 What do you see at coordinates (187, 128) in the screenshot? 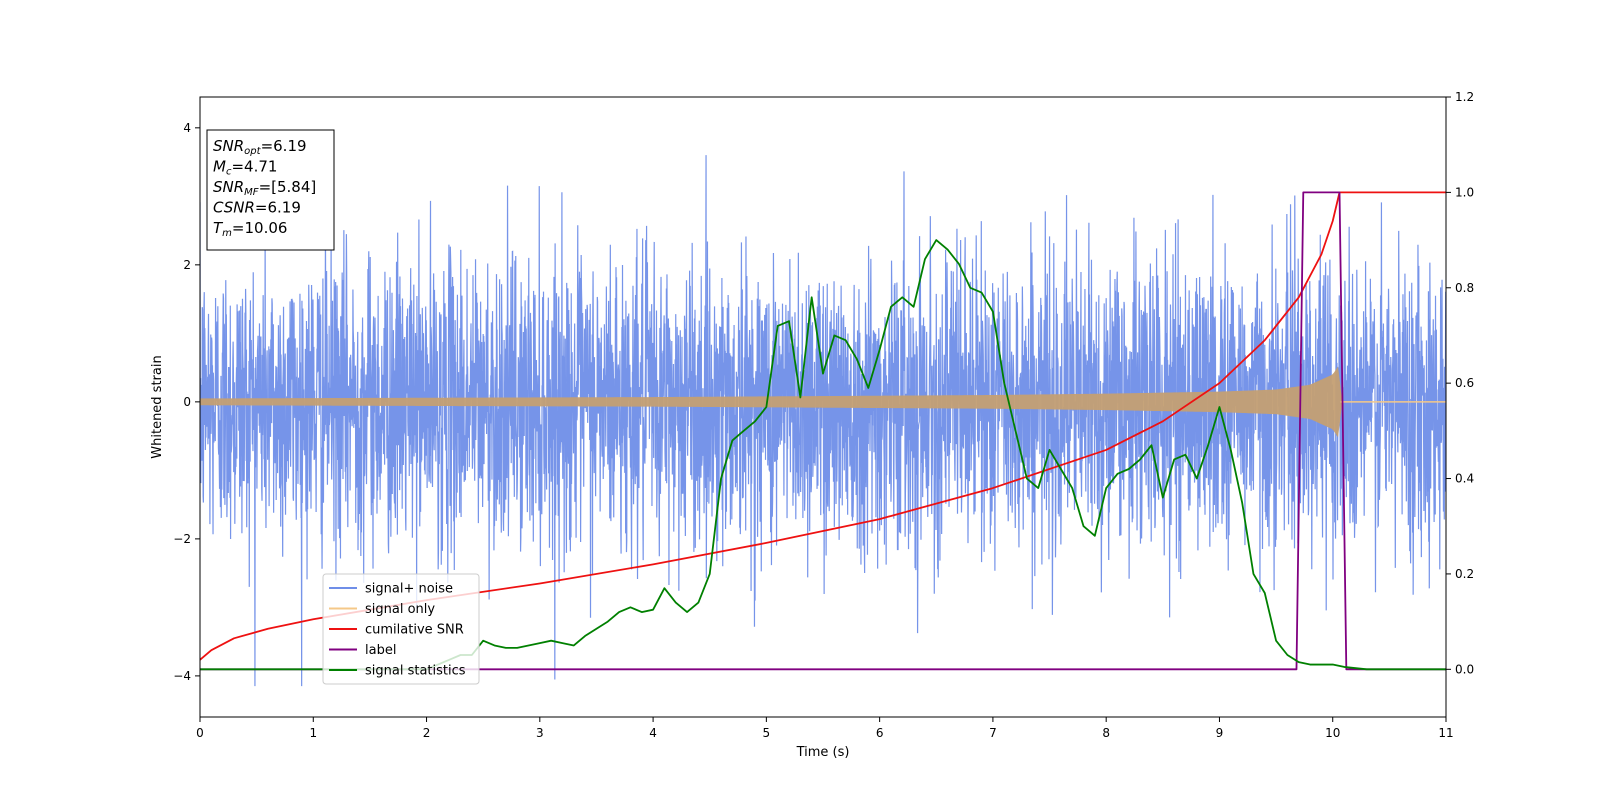
I see `y-tick-label: 4` at bounding box center [187, 128].